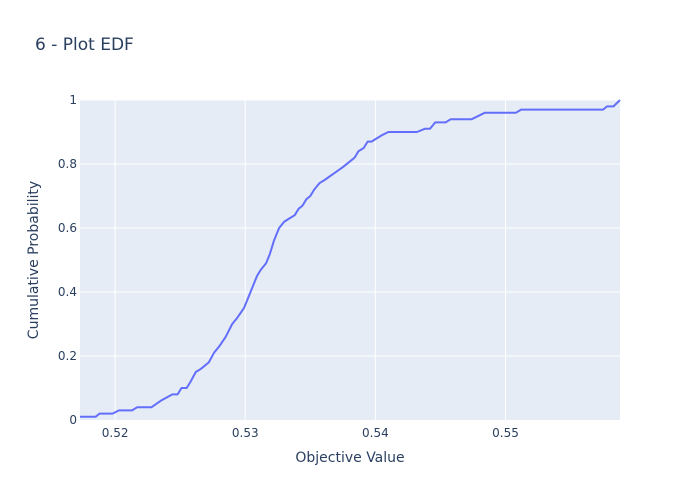 This screenshot has width=700, height=500. What do you see at coordinates (34, 260) in the screenshot?
I see `y-axis-title: Cumulative Probability` at bounding box center [34, 260].